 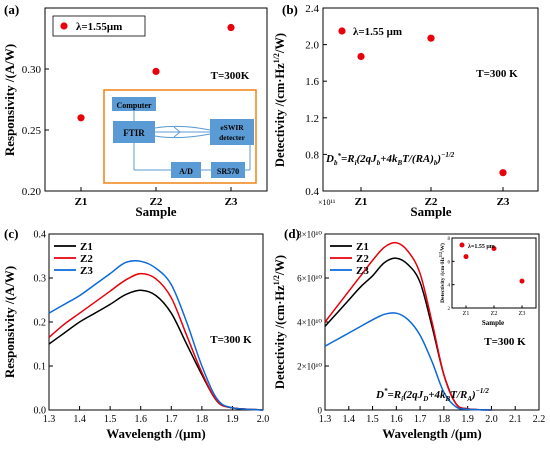 What do you see at coordinates (493, 323) in the screenshot?
I see `inset-xlabel: Sample` at bounding box center [493, 323].